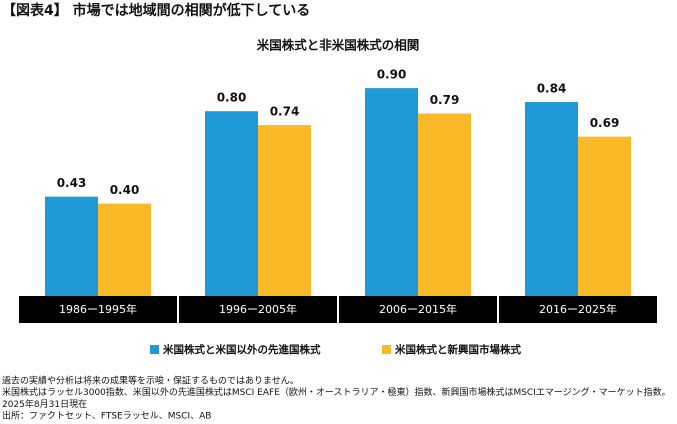 This screenshot has width=677, height=424. What do you see at coordinates (338, 45) in the screenshot?
I see `chart-subtitle: 米国株式と非米国株式の相関` at bounding box center [338, 45].